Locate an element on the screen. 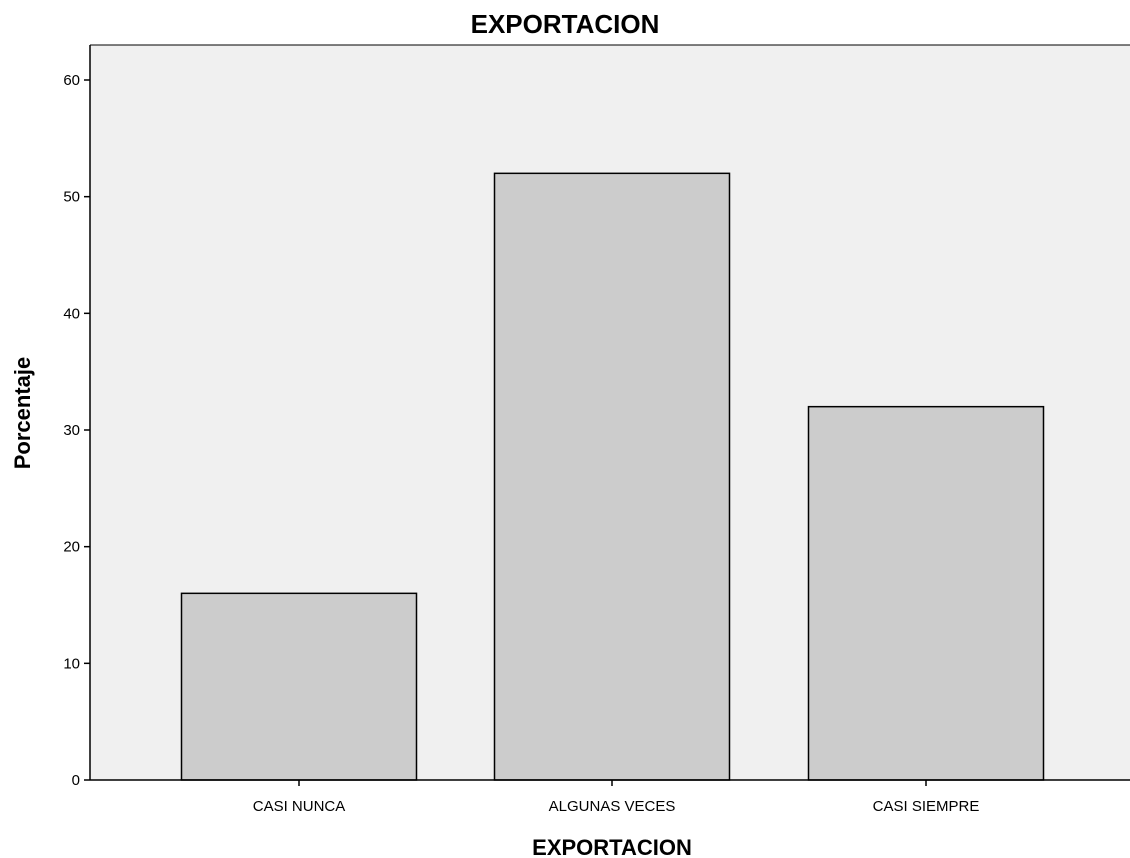 The height and width of the screenshot is (858, 1130). bar-algunas-veces is located at coordinates (612, 476).